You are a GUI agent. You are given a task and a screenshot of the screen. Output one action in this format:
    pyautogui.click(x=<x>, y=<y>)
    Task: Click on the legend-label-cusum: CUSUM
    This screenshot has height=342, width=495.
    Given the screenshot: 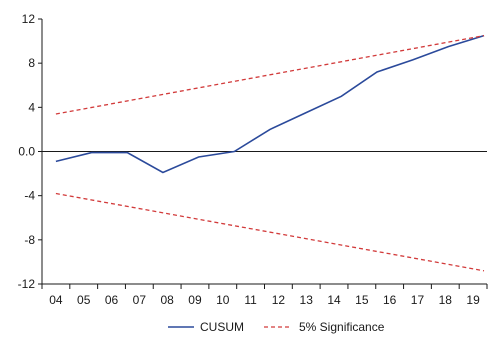 What is the action you would take?
    pyautogui.click(x=222, y=327)
    